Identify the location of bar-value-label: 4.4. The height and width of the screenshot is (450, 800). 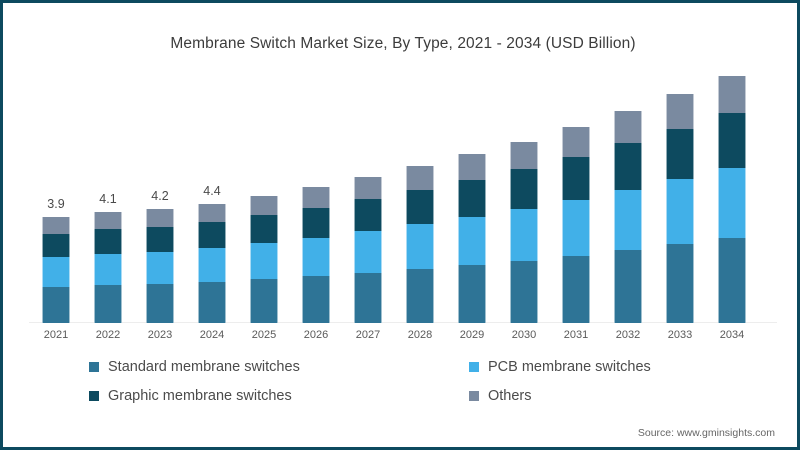
(212, 190).